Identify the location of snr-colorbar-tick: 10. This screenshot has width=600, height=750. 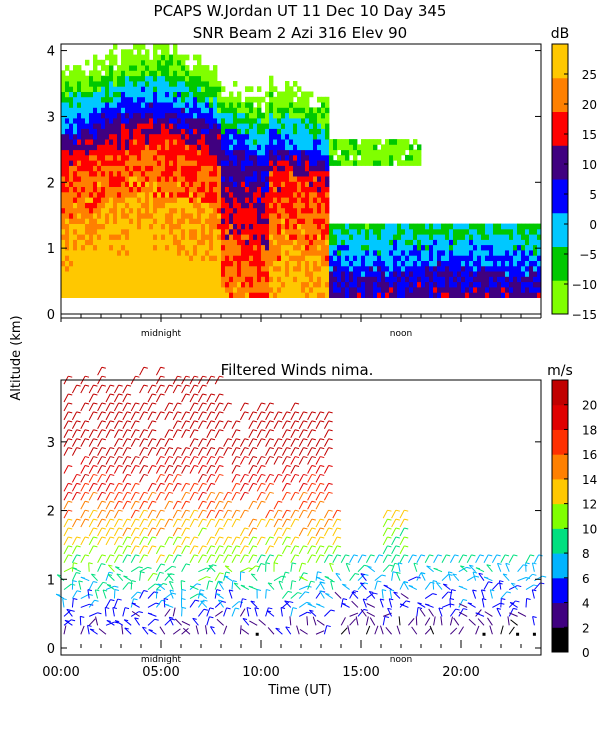
(589, 165).